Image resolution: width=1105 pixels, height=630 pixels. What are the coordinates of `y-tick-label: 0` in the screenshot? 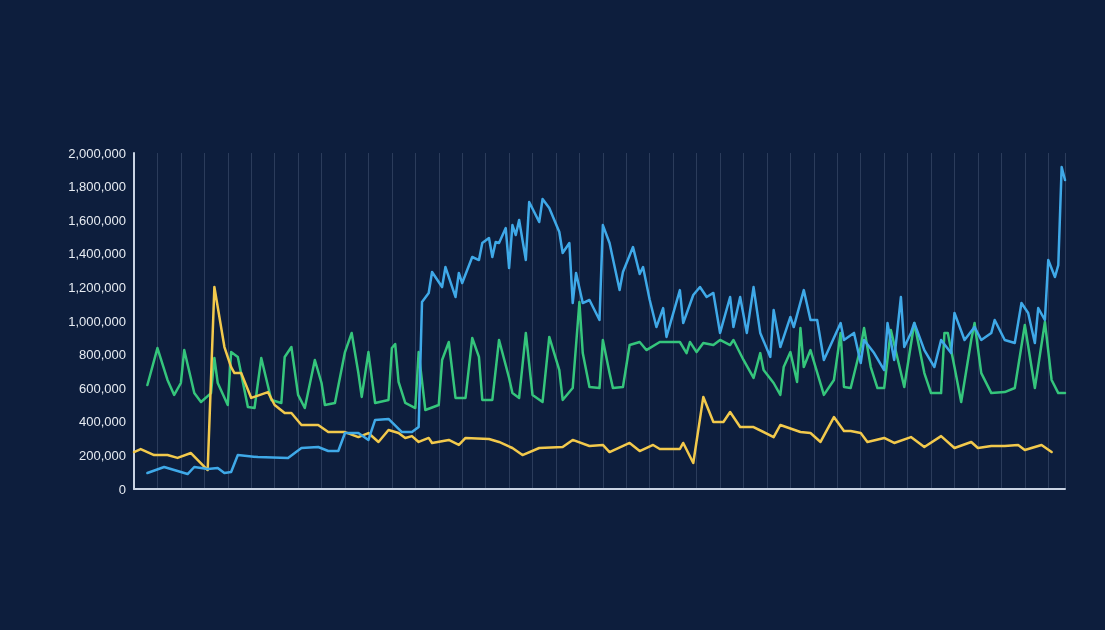 It's located at (122, 489).